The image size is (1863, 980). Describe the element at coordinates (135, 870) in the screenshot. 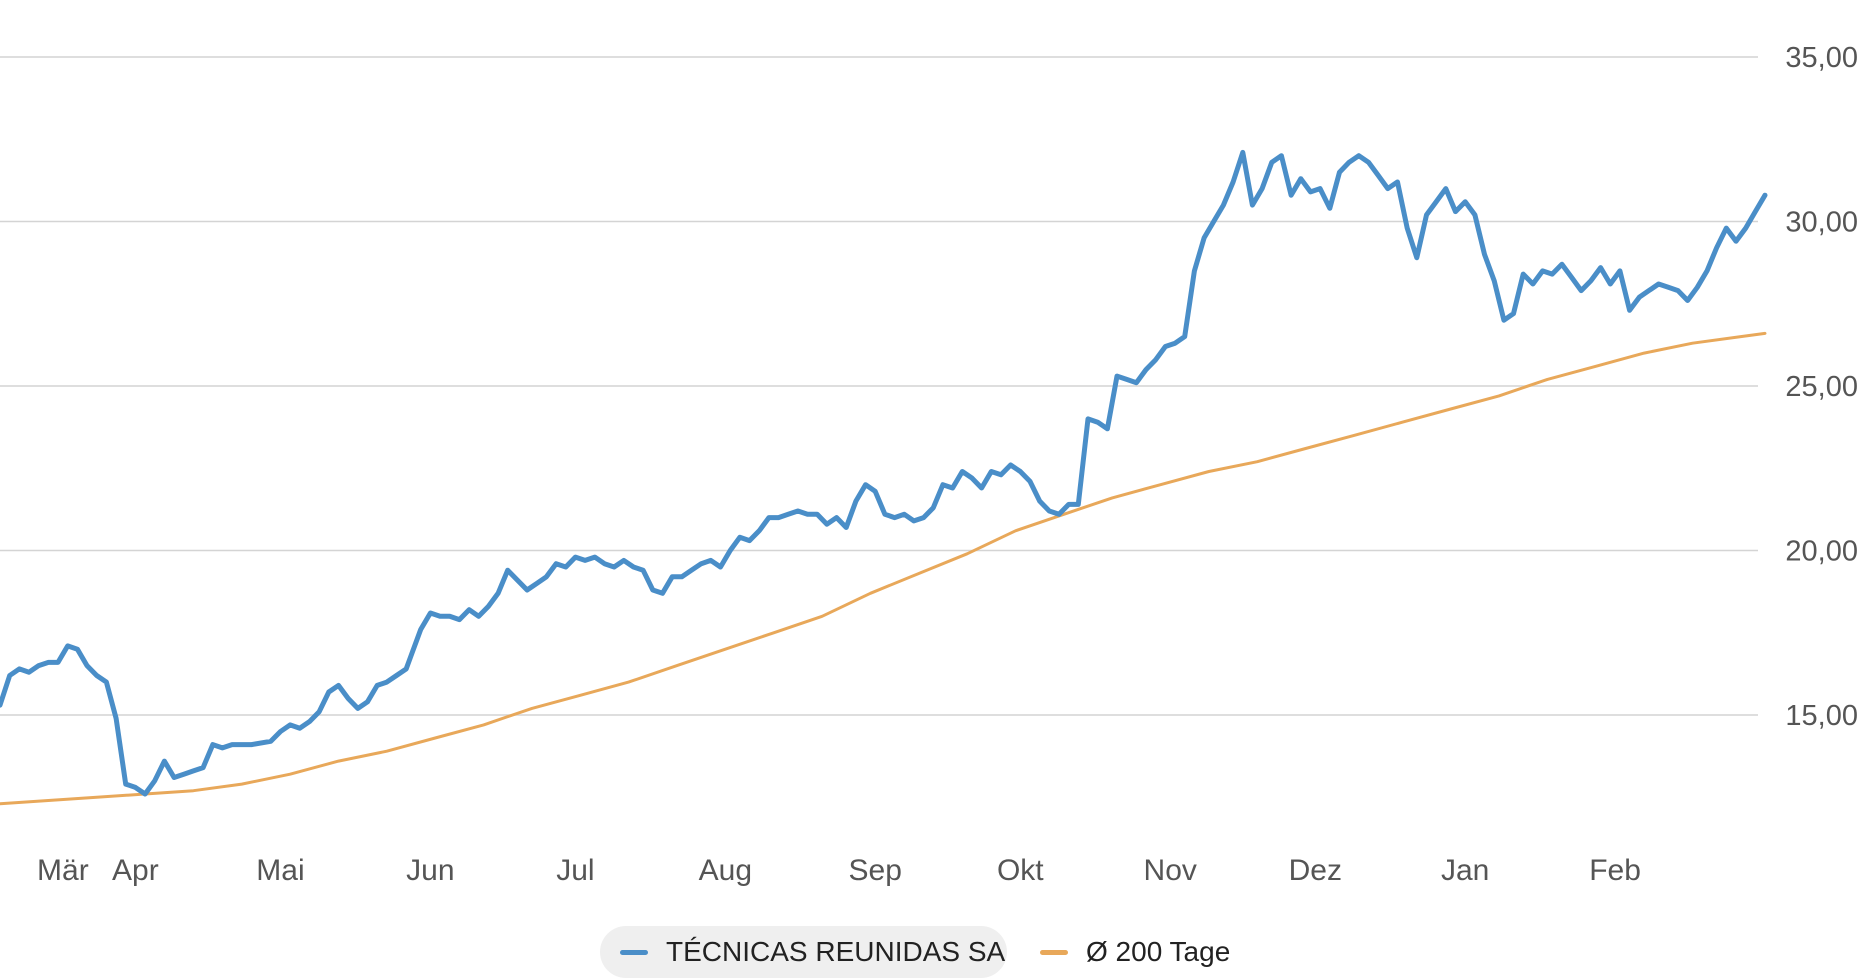

I see `x-tick-label: Apr` at that location.